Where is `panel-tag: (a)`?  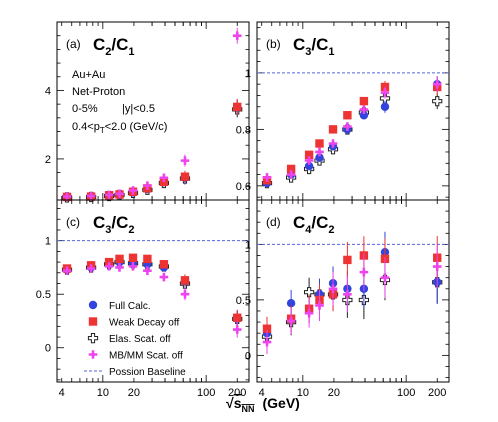 panel-tag: (a) is located at coordinates (73, 44).